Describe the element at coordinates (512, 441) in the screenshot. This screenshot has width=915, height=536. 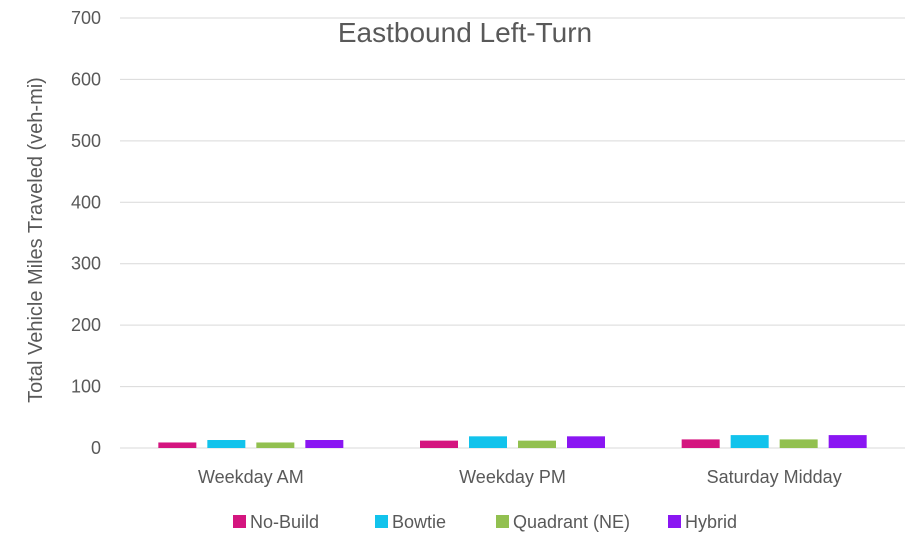
I see `bars` at that location.